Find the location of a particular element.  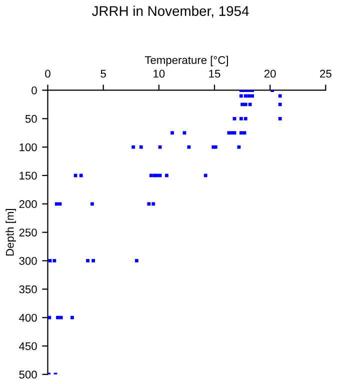

y-tick-label: 300 is located at coordinates (28, 261).